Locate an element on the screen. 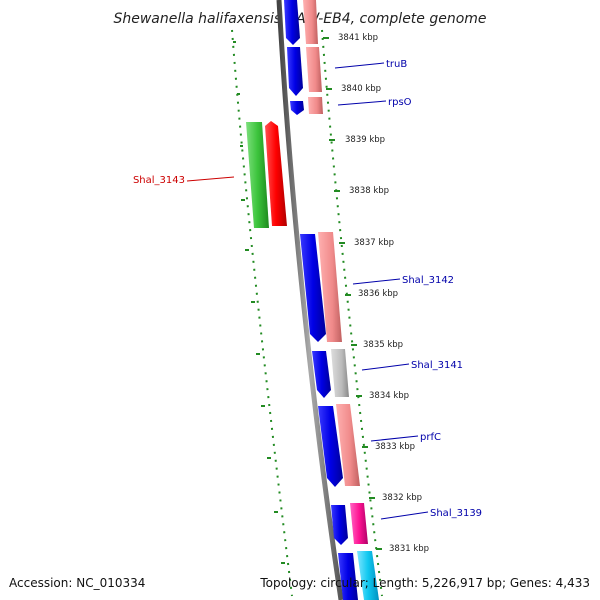  tick-label-3831: 3831 kbp is located at coordinates (409, 549).